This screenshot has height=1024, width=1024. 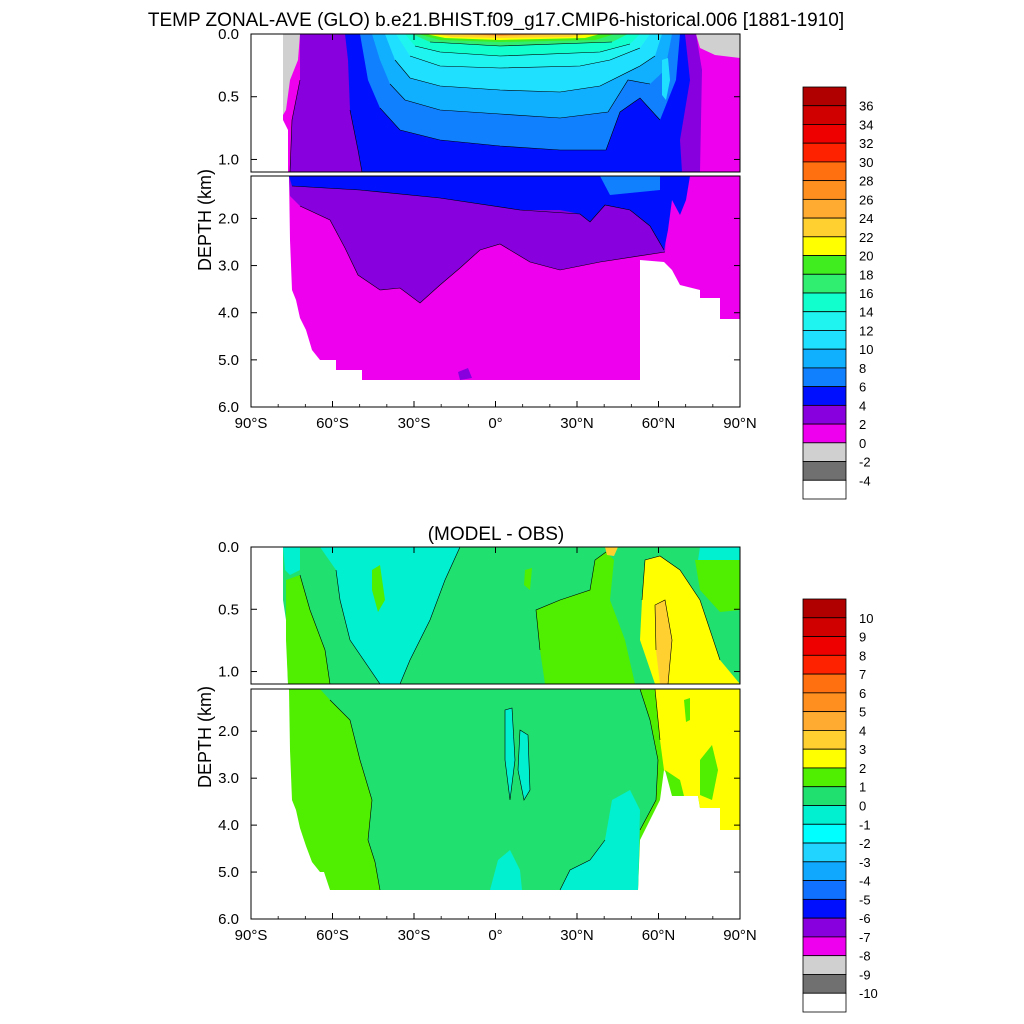 I want to click on colorbar-label: 4, so click(x=862, y=730).